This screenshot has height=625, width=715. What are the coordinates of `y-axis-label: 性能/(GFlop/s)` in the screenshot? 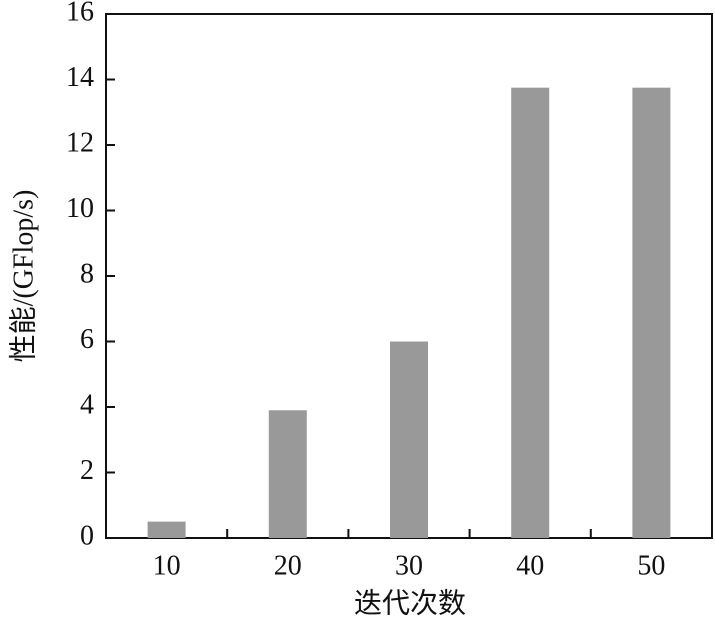 It's located at (23, 276).